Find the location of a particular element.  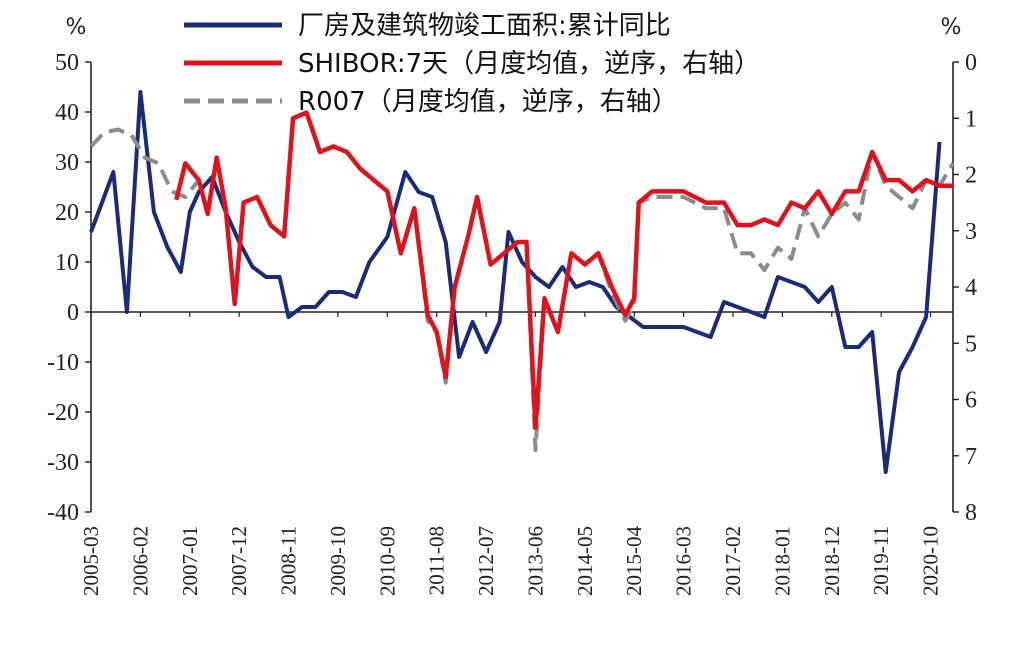

right-tick-label: 4 is located at coordinates (971, 288).